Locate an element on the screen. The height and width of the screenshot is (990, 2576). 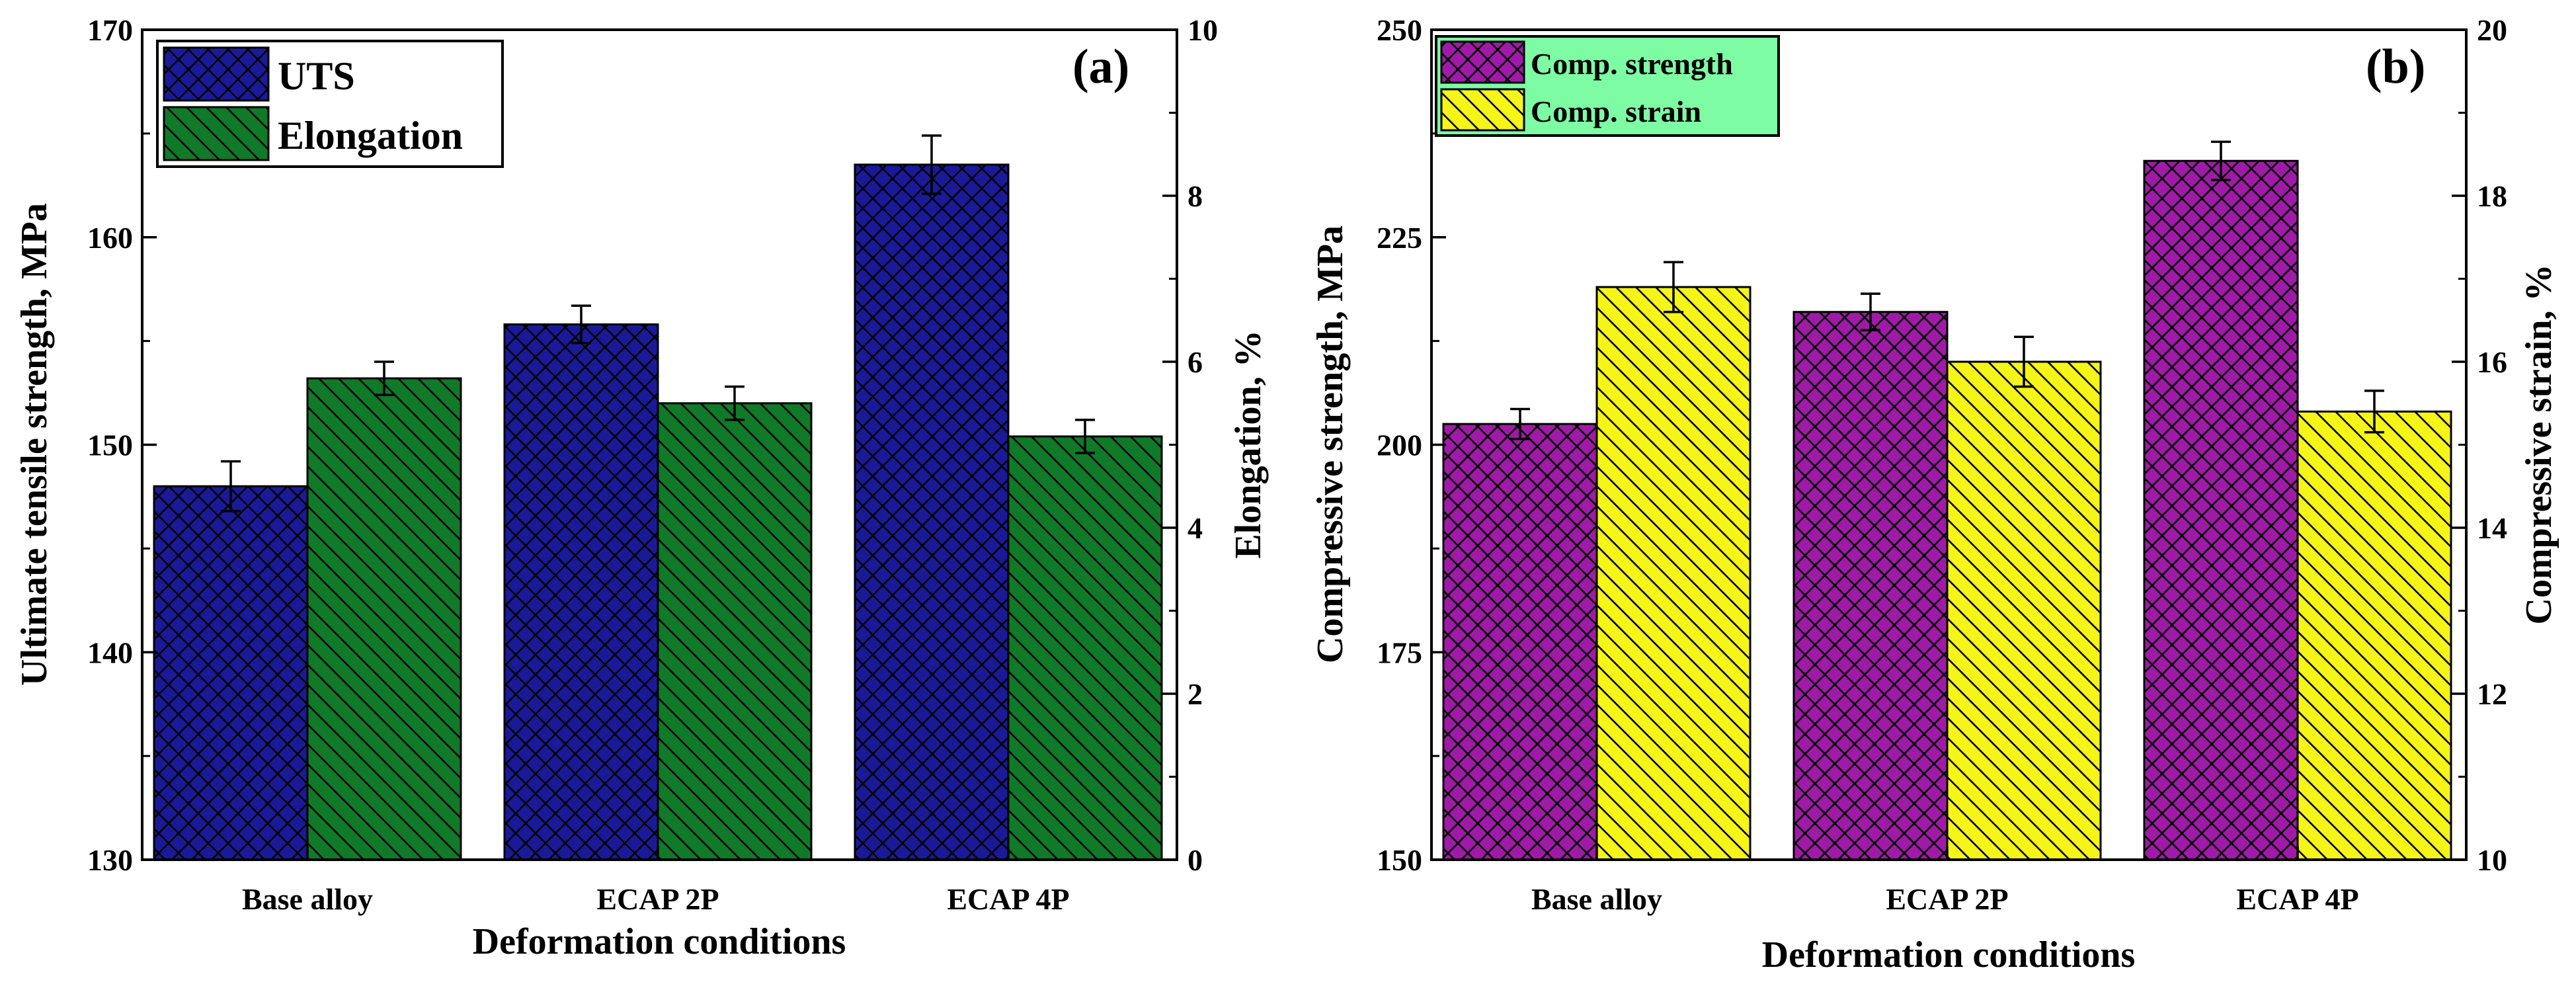
legend-label-comp-strain: Comp. strain is located at coordinates (1616, 112).